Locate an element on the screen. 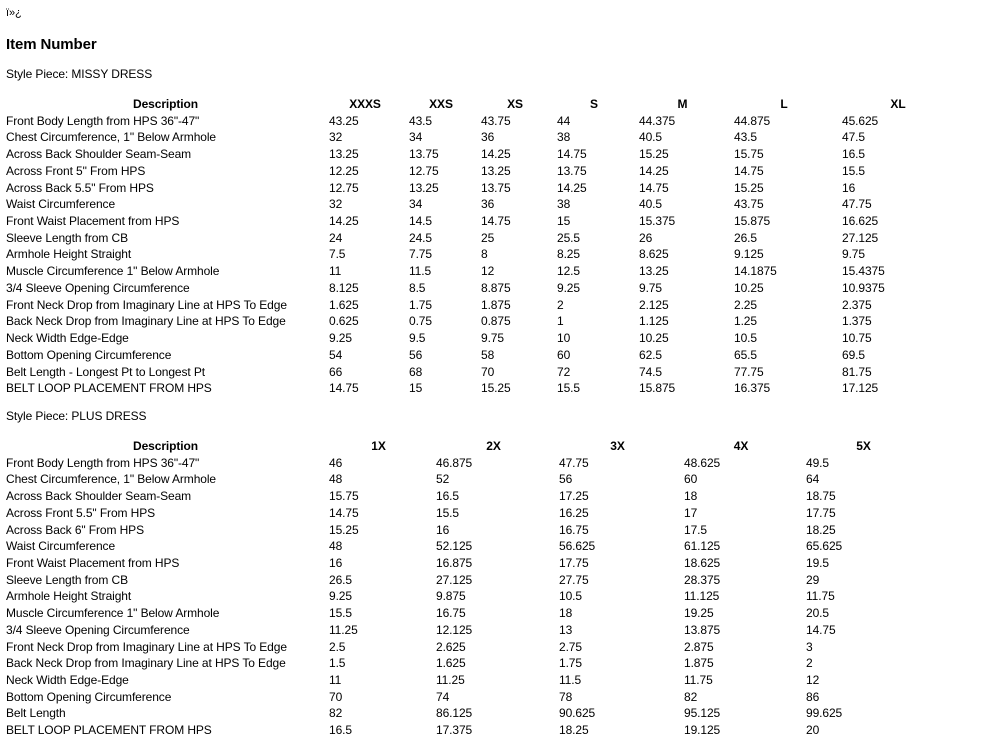  size-column-header: L is located at coordinates (784, 104).